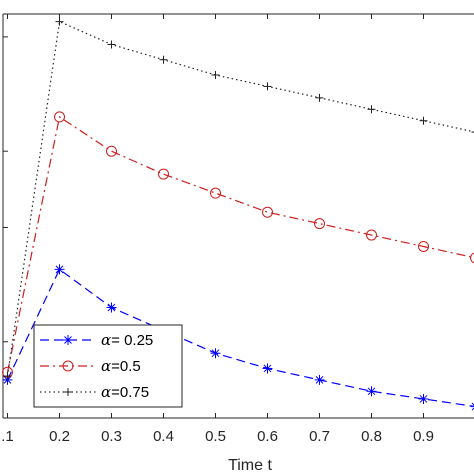 This screenshot has height=474, width=474. I want to click on x-tick-label: 0.2, so click(59, 436).